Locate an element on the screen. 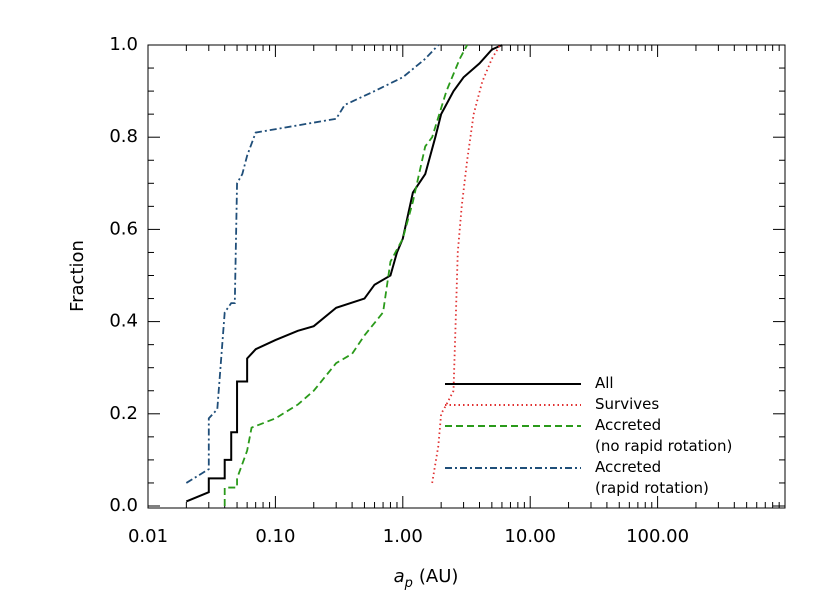  x-axis-label: ap (AU) is located at coordinates (426, 578).